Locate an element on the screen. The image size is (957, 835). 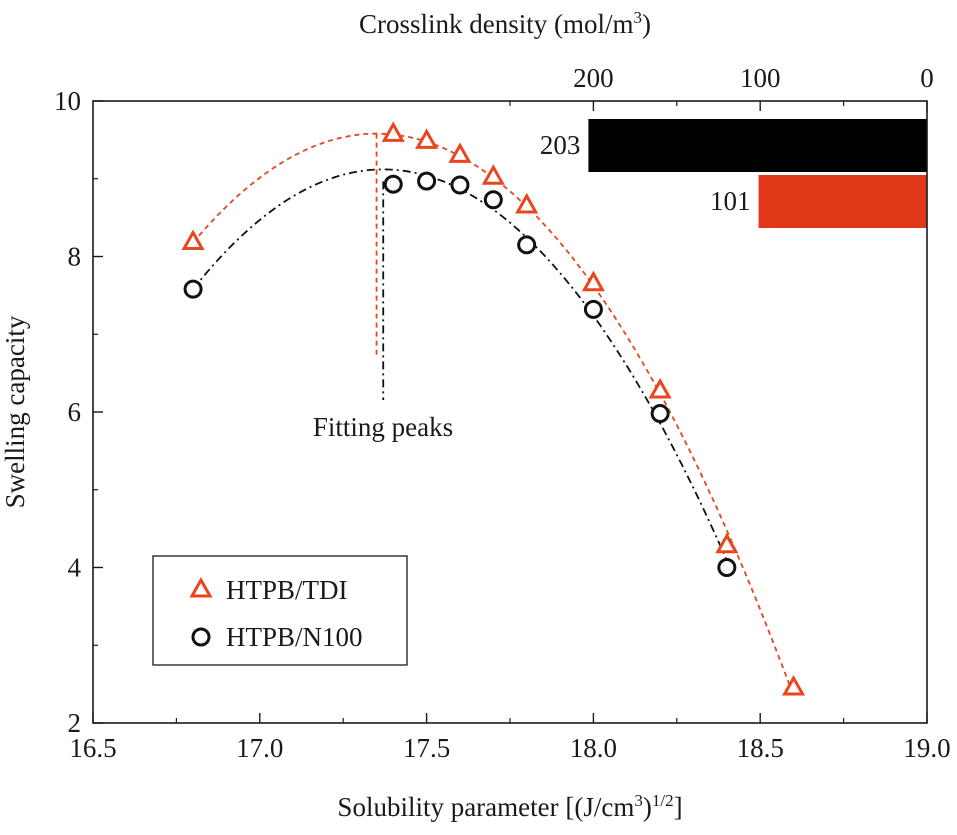
legend: HTPB/TDI HTPB/N100 is located at coordinates (280, 610).